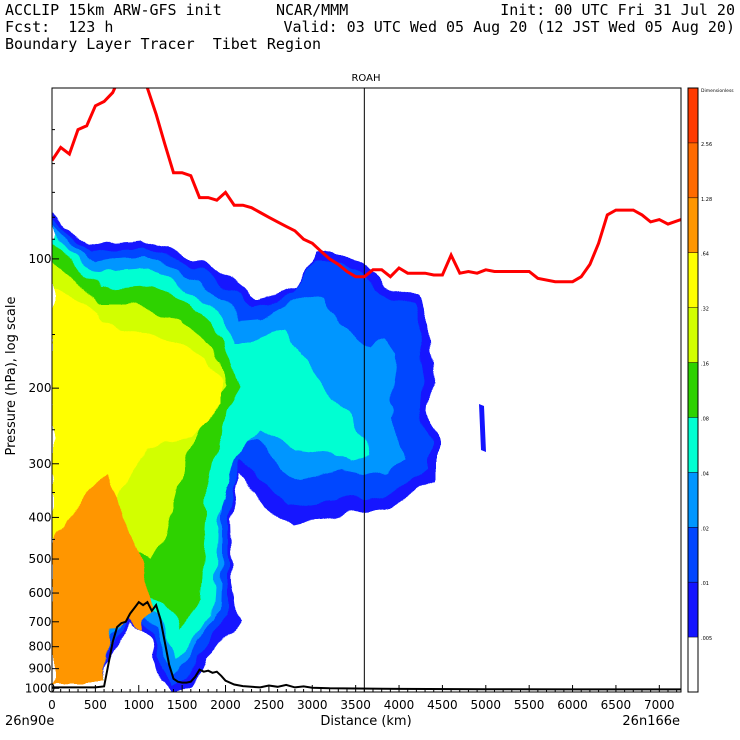  Describe the element at coordinates (705, 529) in the screenshot. I see `colorbar-label: .02` at that location.